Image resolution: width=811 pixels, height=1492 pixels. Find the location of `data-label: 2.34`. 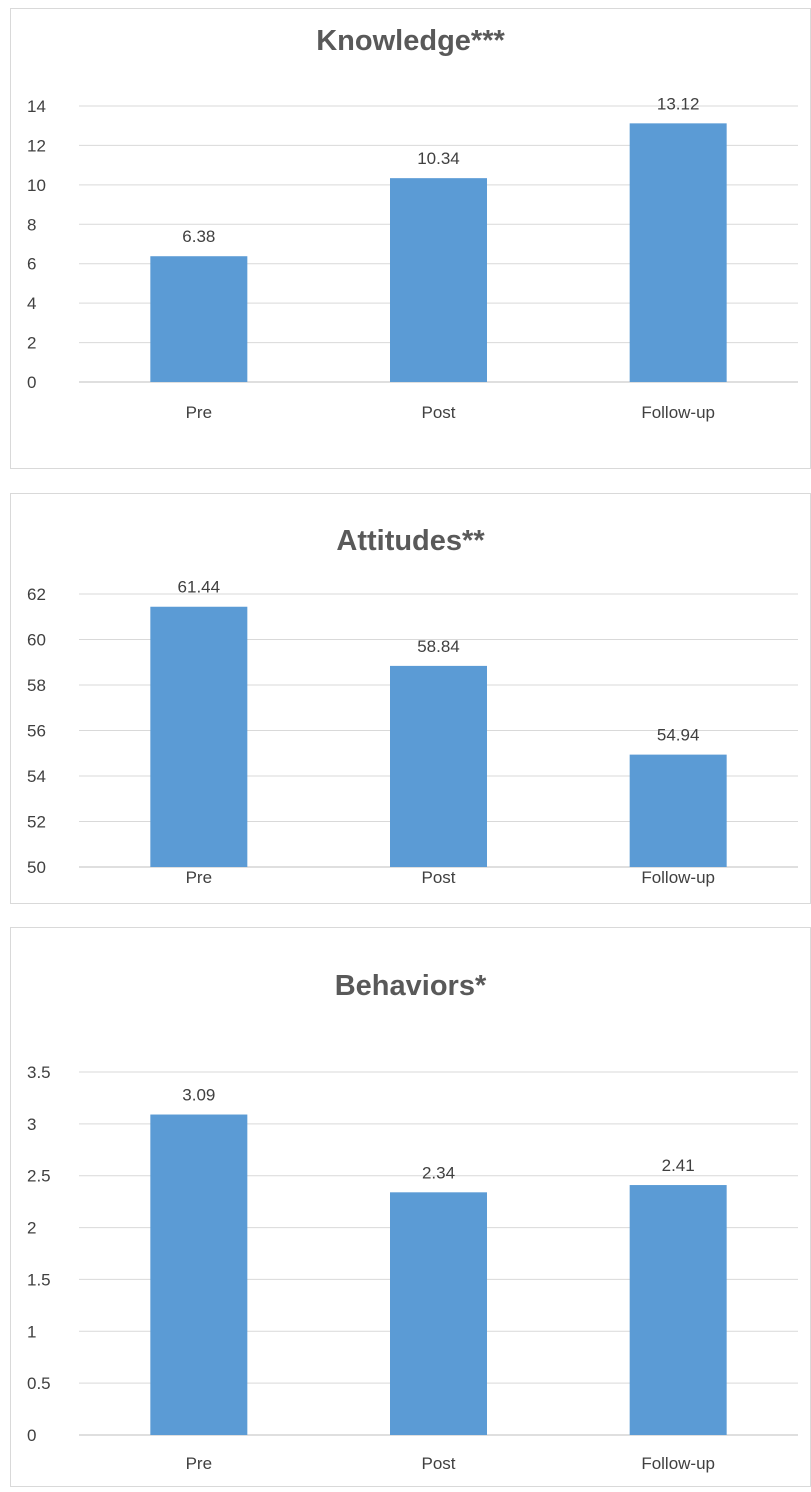

data-label: 2.34 is located at coordinates (438, 1172).